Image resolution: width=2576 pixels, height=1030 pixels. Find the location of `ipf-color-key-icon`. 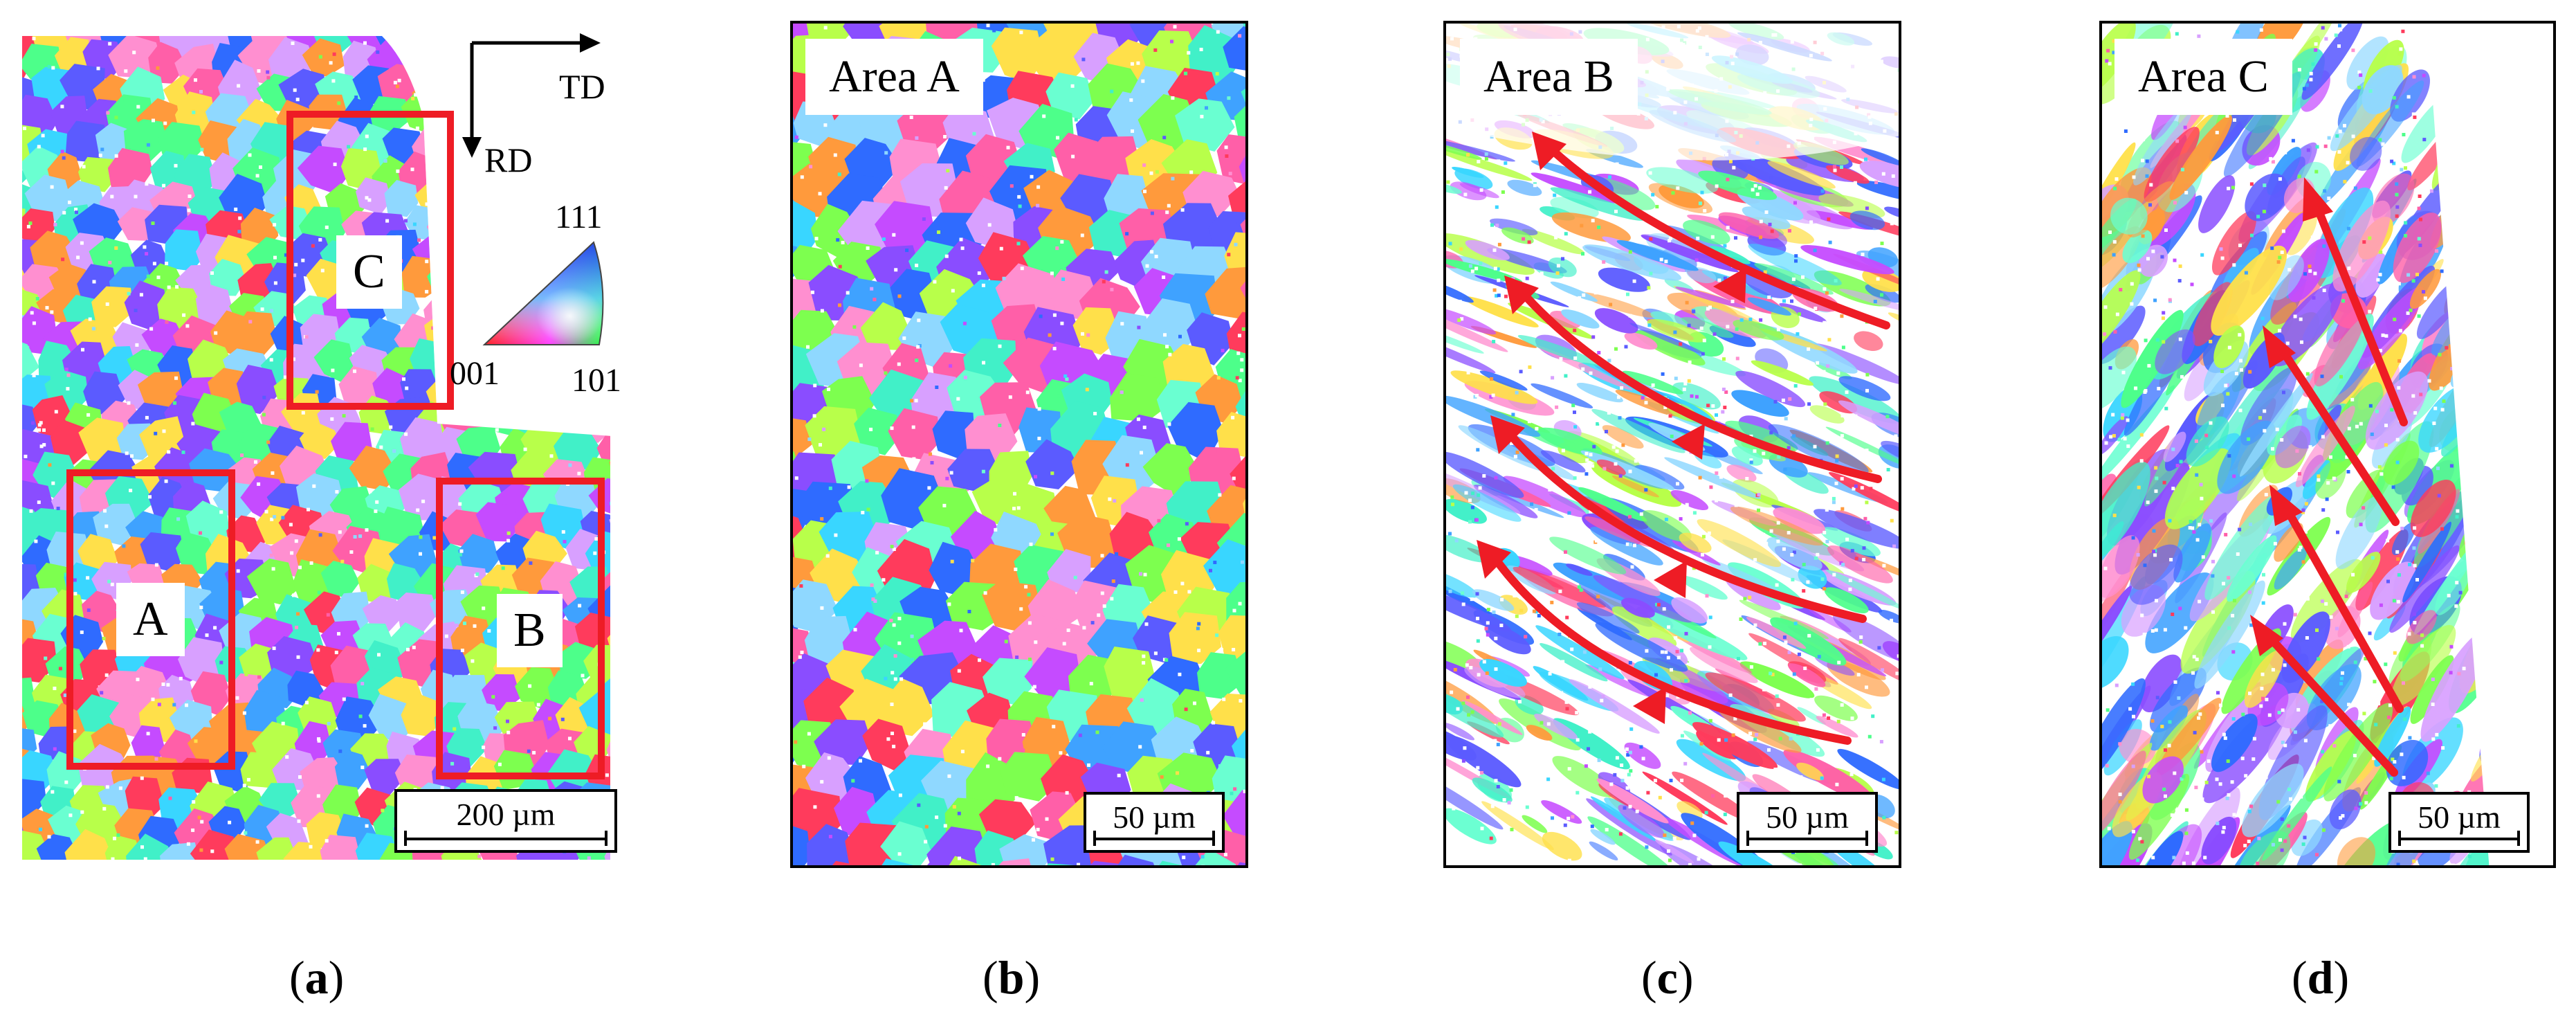

ipf-color-key-icon is located at coordinates (543, 293).